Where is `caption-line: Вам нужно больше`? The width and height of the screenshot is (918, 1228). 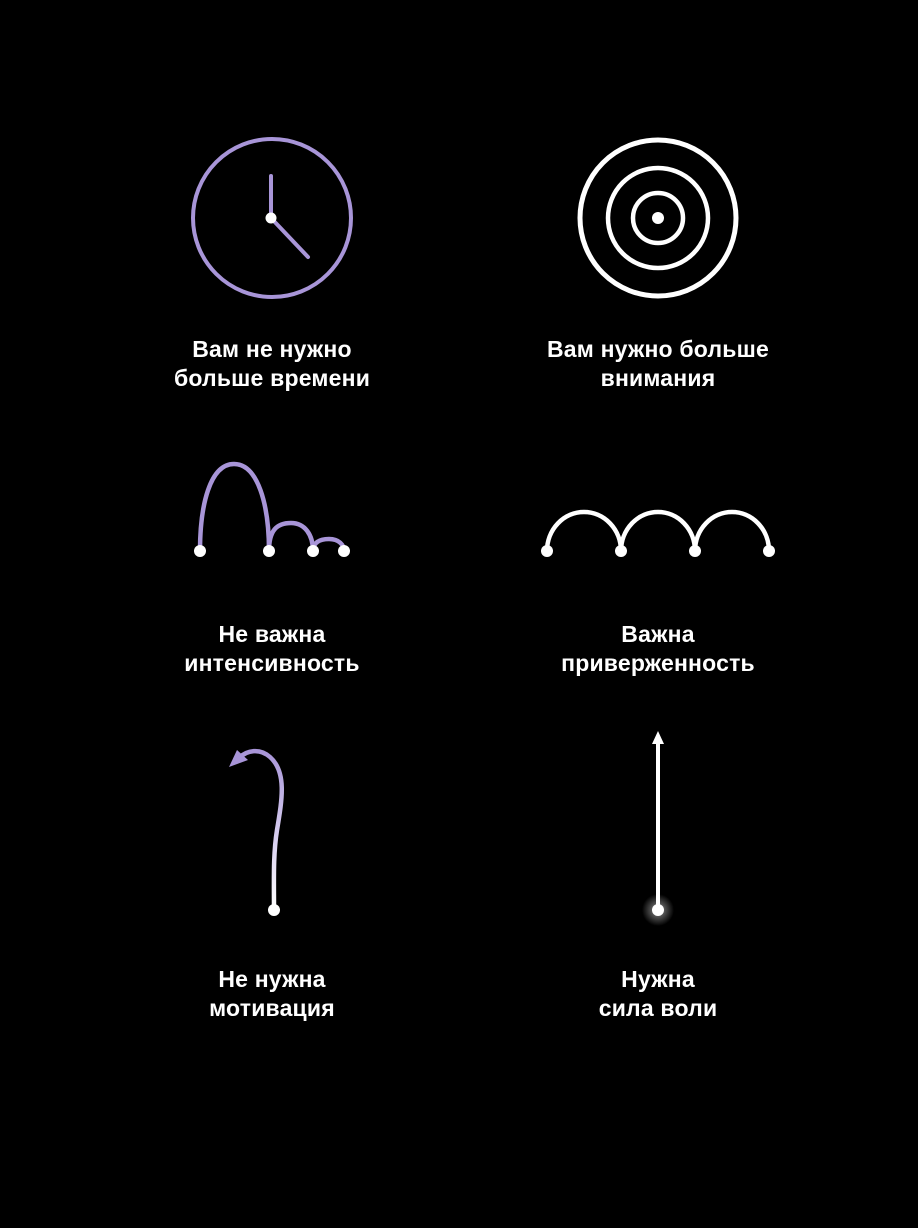 caption-line: Вам нужно больше is located at coordinates (657, 349).